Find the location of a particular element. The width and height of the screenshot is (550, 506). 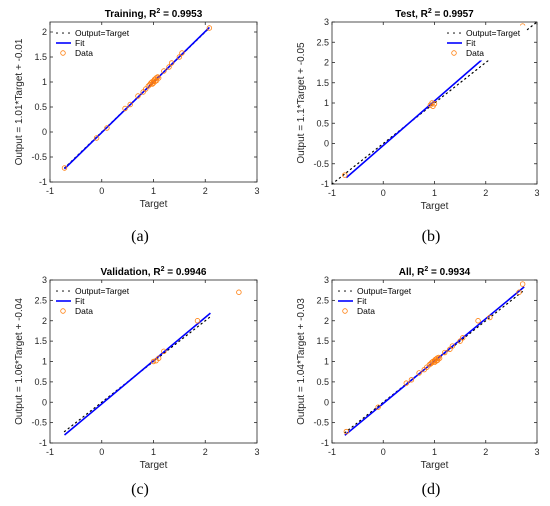

legend-label: Output=Target is located at coordinates (102, 291).